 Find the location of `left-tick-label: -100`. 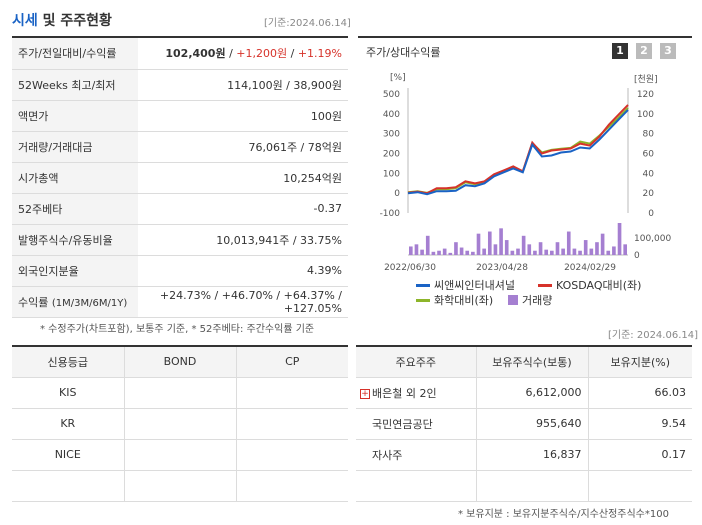

left-tick-label: -100 is located at coordinates (390, 214).